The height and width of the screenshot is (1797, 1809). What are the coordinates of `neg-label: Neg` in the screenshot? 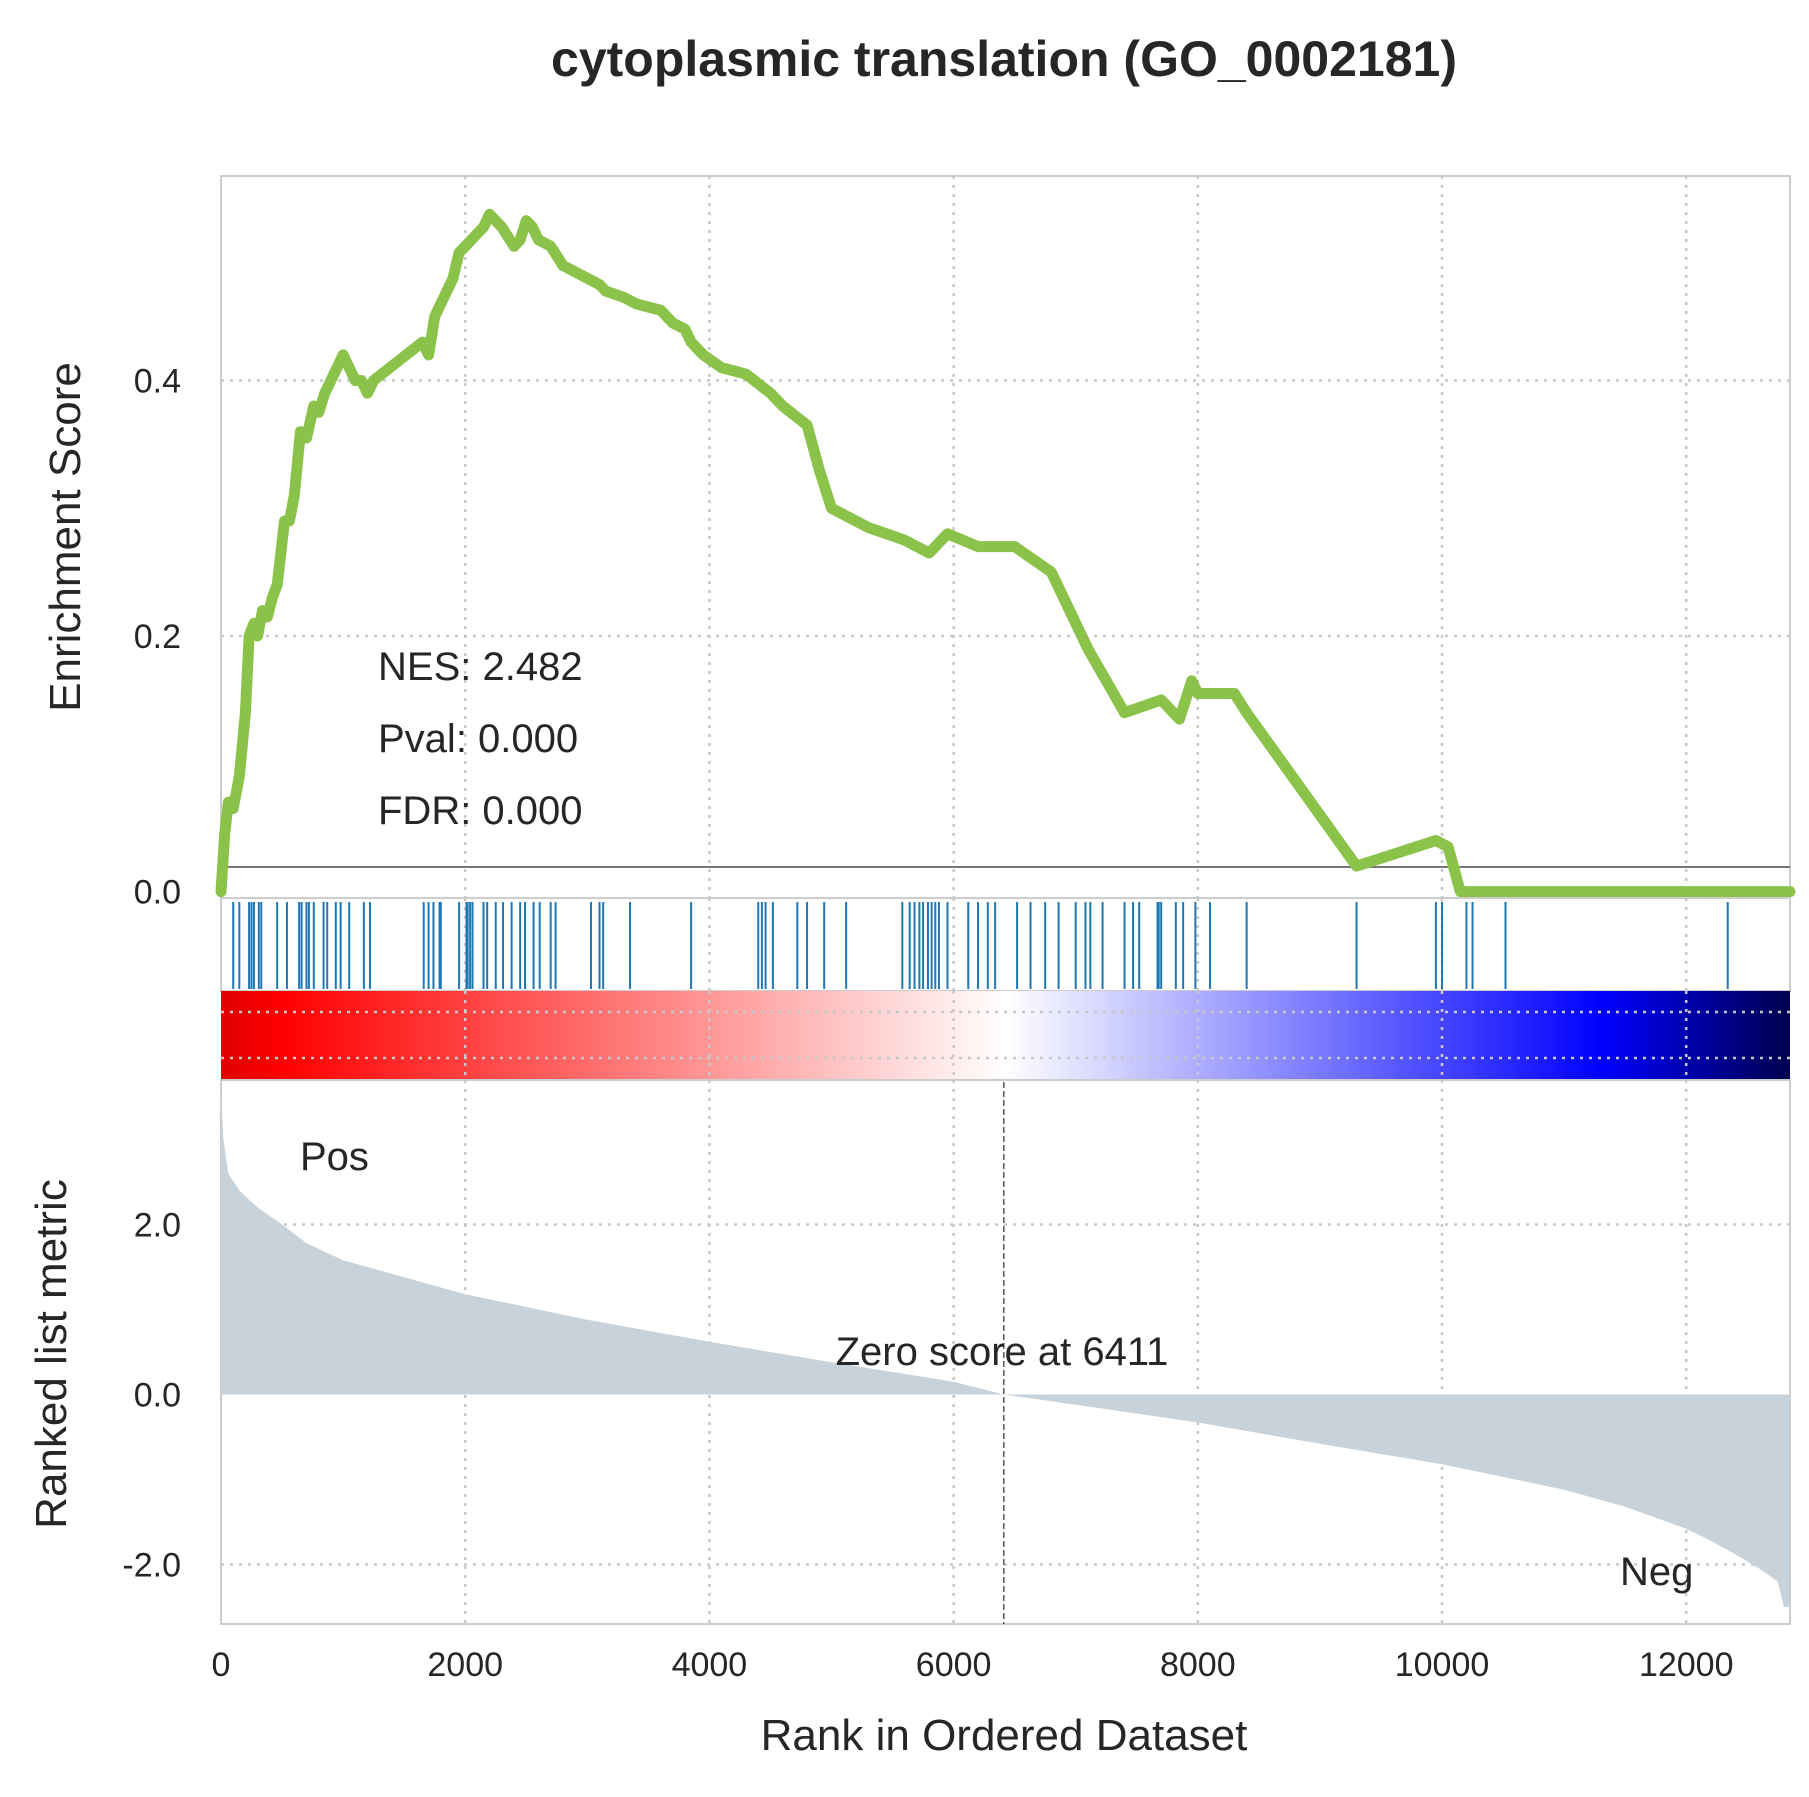 It's located at (1656, 1572).